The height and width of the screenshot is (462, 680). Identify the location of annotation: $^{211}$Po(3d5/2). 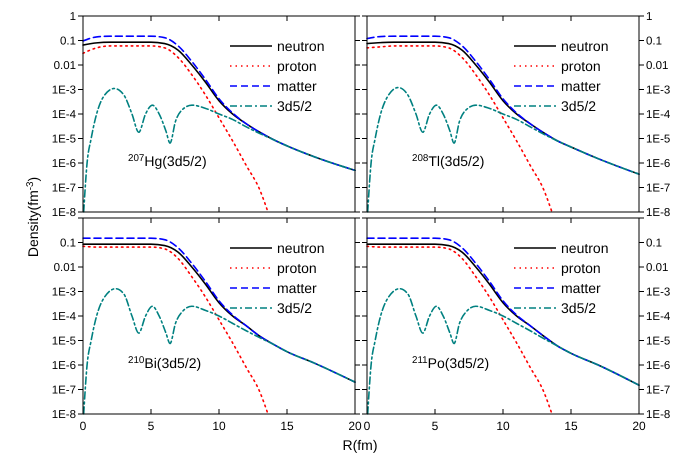
(451, 362).